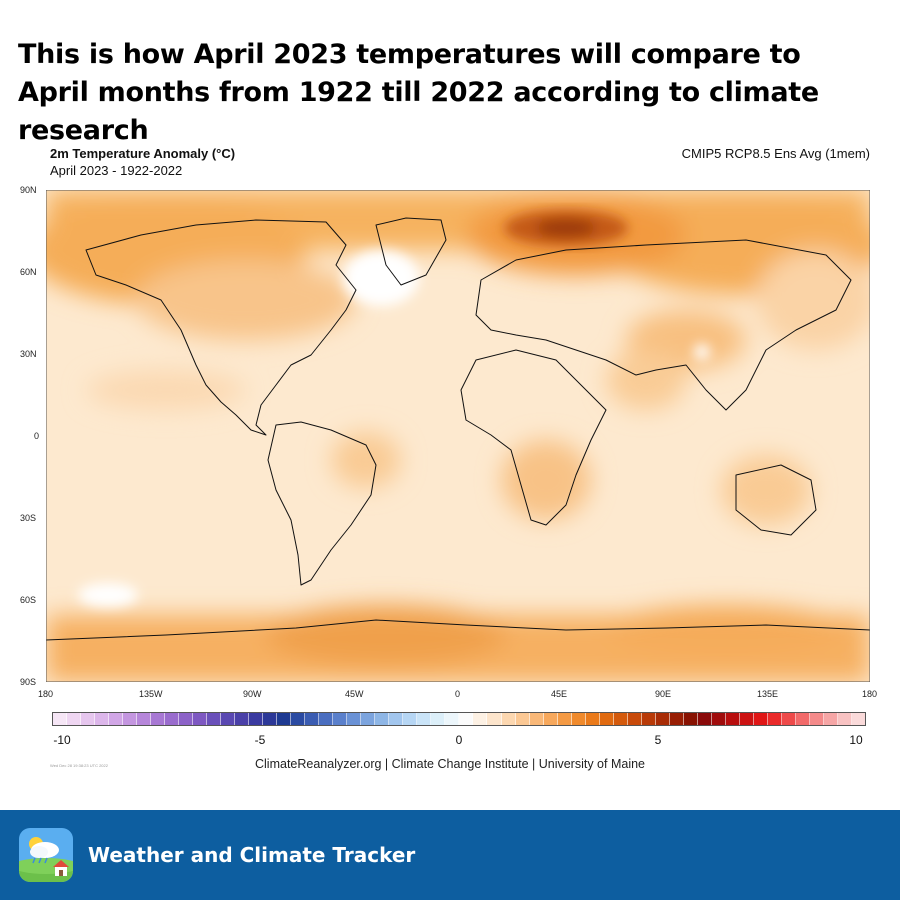 The image size is (900, 900). What do you see at coordinates (252, 694) in the screenshot?
I see `lon-label: 90W` at bounding box center [252, 694].